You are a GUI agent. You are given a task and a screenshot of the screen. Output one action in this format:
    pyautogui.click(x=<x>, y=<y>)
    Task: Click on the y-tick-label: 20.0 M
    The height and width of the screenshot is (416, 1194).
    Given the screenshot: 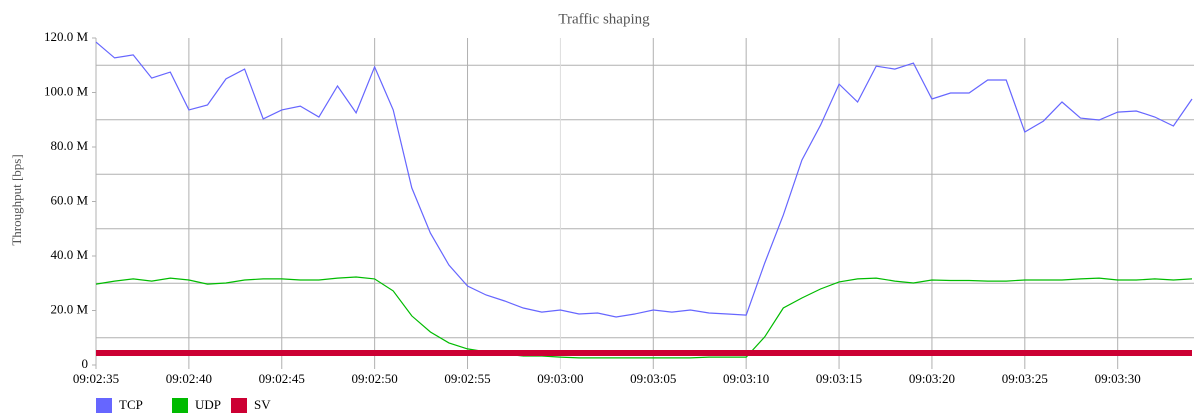 What is the action you would take?
    pyautogui.click(x=69, y=308)
    